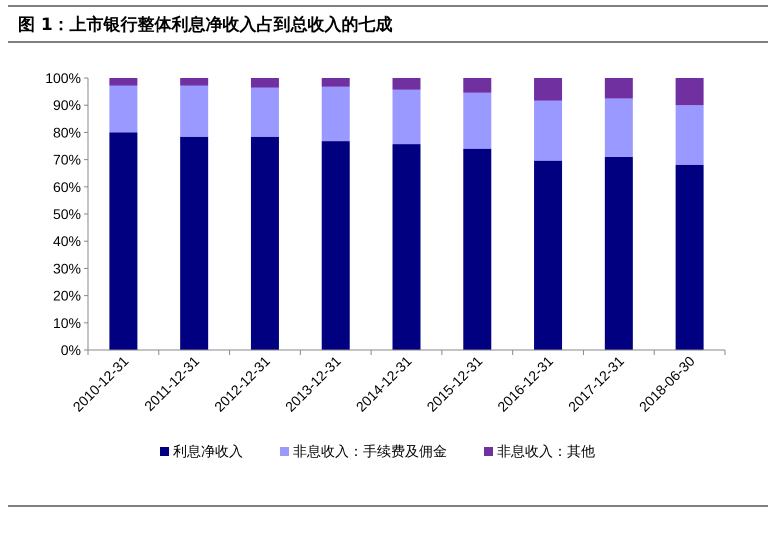 This screenshot has width=776, height=536. Describe the element at coordinates (66, 105) in the screenshot. I see `y-tick-label: 90%` at that location.